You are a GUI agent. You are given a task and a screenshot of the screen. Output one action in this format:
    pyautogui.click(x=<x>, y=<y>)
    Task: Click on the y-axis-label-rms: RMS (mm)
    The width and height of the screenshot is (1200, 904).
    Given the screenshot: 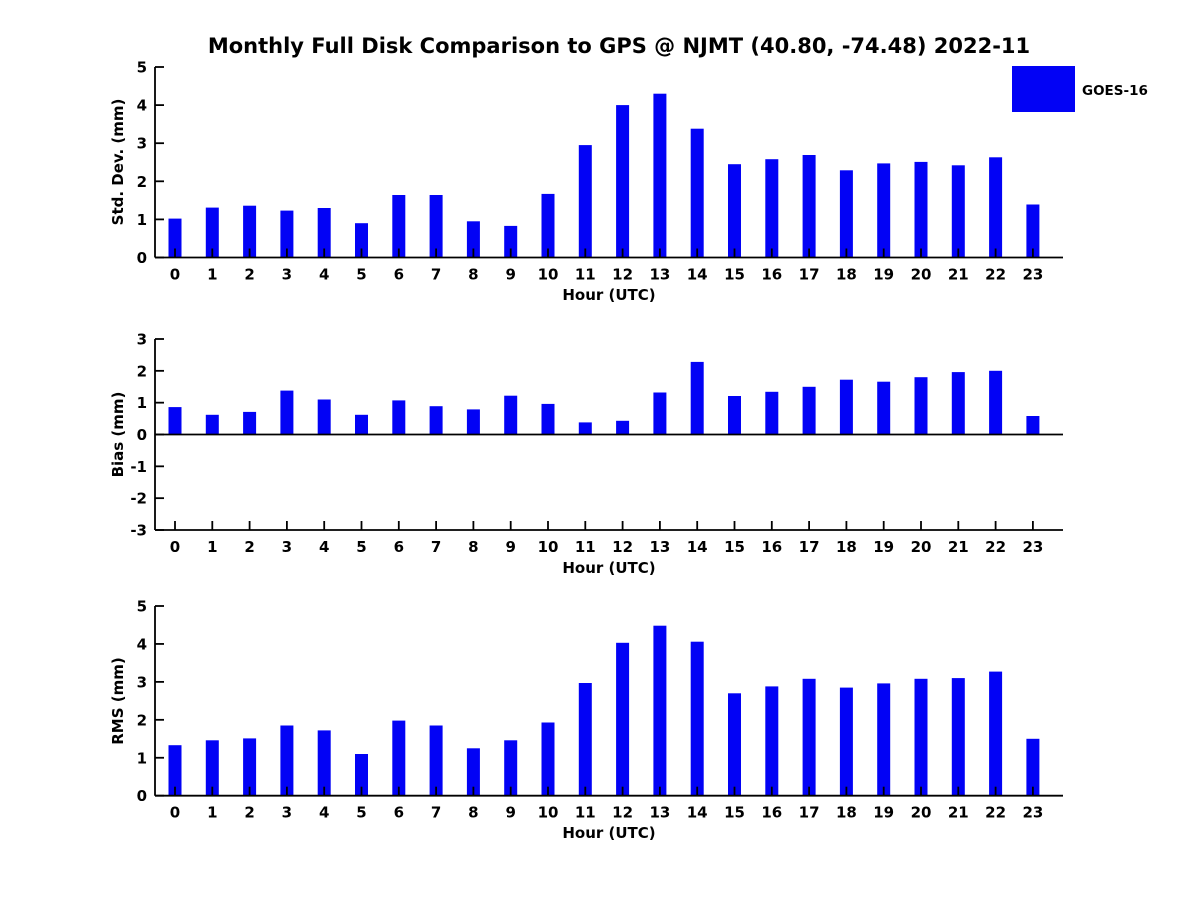 What is the action you would take?
    pyautogui.click(x=118, y=700)
    